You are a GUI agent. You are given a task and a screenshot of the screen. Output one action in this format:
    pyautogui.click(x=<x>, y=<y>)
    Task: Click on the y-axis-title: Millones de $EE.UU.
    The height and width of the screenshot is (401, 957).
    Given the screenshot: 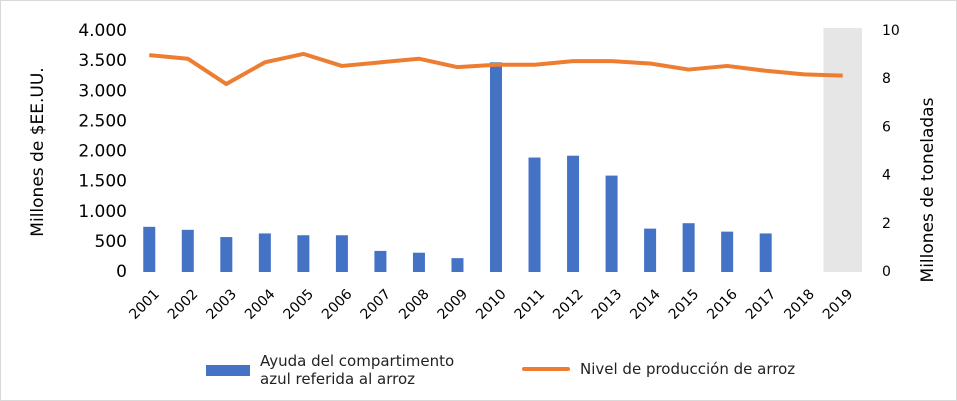 What is the action you would take?
    pyautogui.click(x=38, y=151)
    